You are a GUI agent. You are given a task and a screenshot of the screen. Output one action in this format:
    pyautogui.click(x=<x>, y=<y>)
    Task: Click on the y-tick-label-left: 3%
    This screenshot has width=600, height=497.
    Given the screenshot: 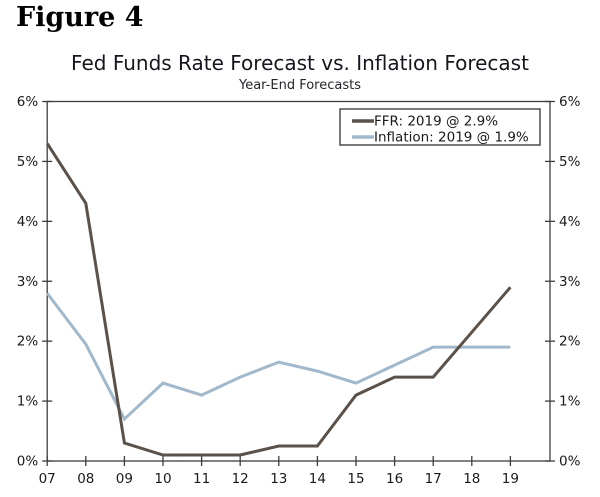 What is the action you would take?
    pyautogui.click(x=28, y=282)
    